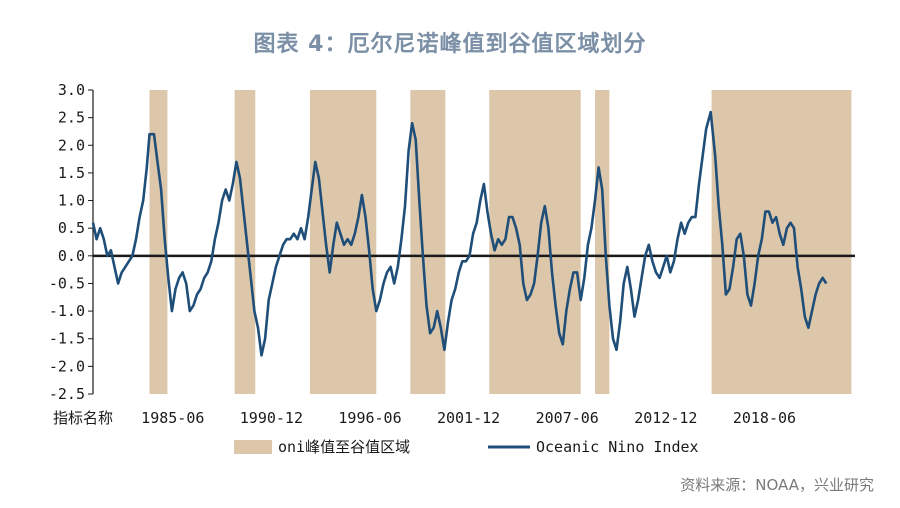  What do you see at coordinates (271, 418) in the screenshot?
I see `x-tick-label: 1990-12` at bounding box center [271, 418].